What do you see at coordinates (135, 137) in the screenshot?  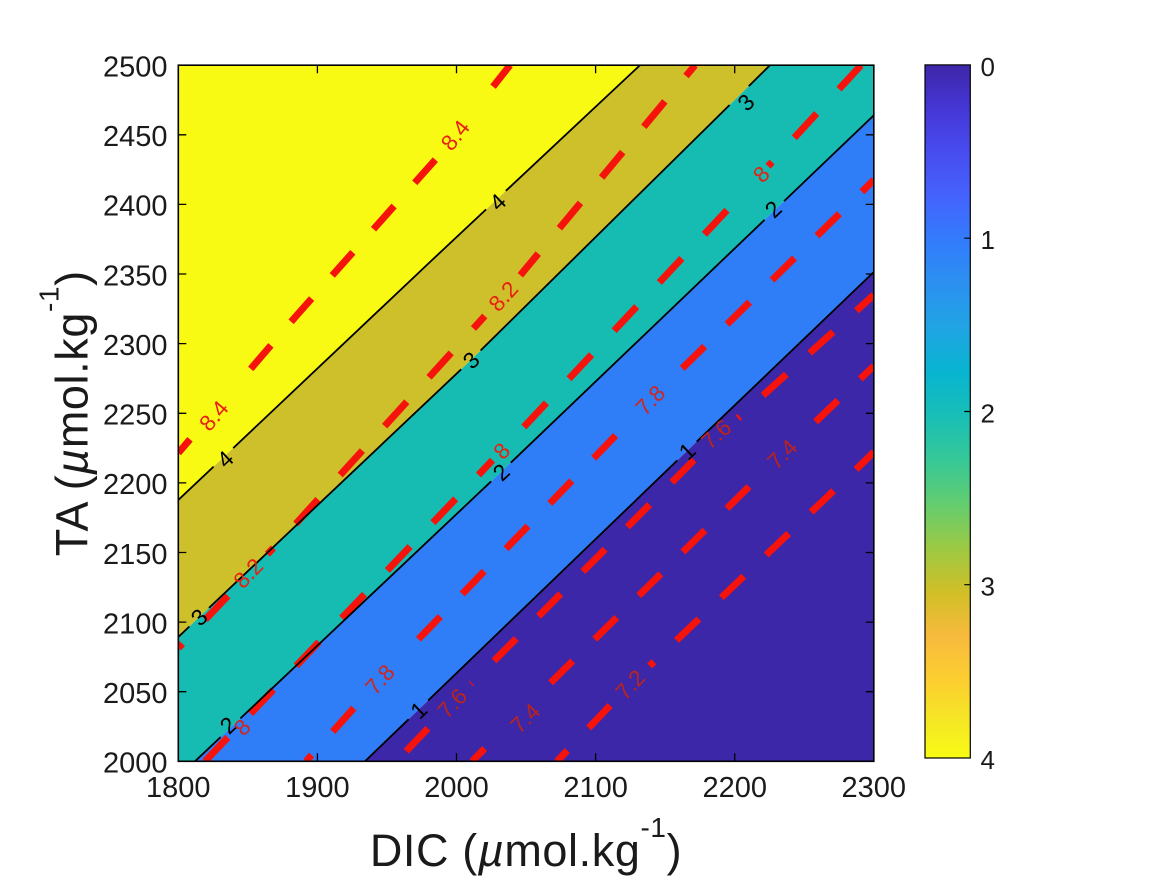 I see `svg-text: 2450` at bounding box center [135, 137].